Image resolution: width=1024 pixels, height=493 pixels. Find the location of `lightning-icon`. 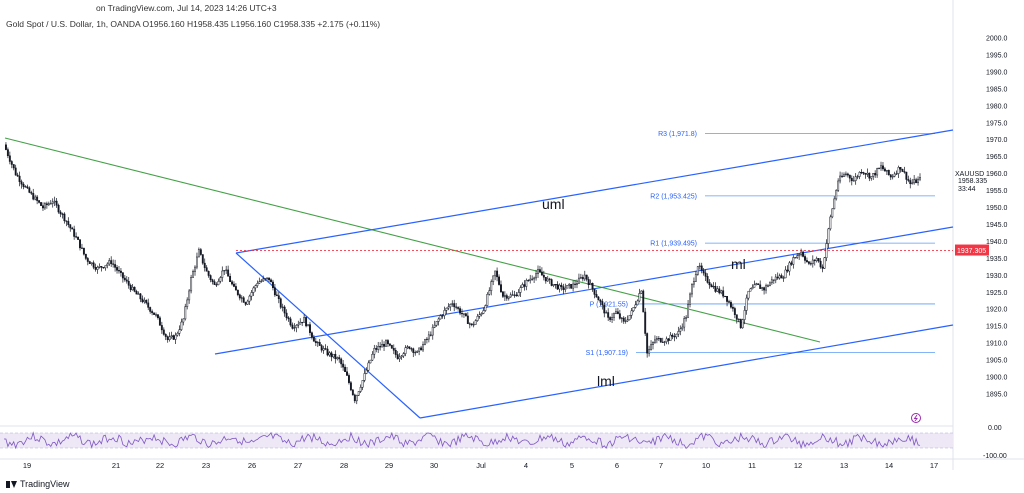

lightning-icon is located at coordinates (916, 418).